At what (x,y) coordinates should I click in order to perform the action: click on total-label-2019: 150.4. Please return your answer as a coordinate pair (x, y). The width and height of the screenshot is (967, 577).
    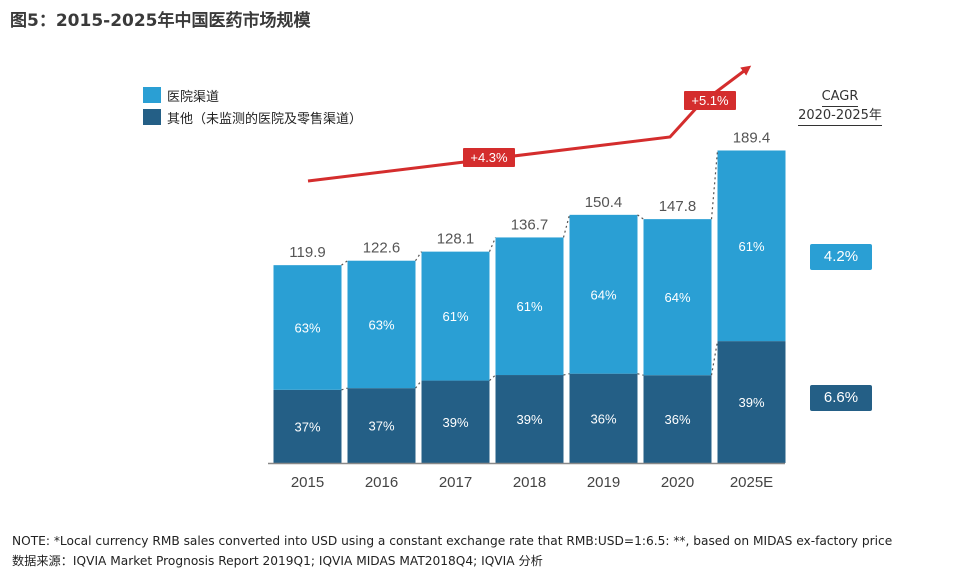
    Looking at the image, I should click on (604, 202).